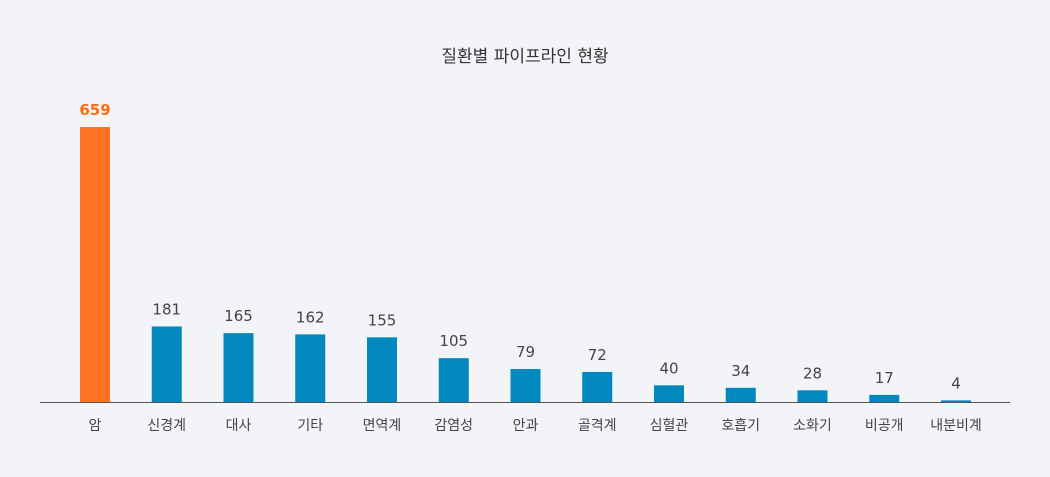  Describe the element at coordinates (597, 355) in the screenshot. I see `data-label-8: 72` at that location.